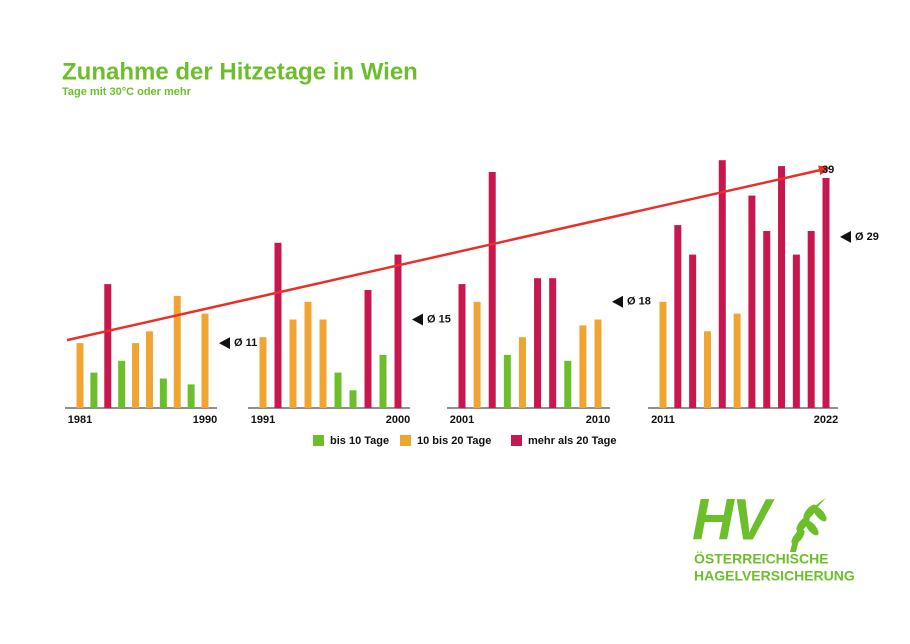  Describe the element at coordinates (127, 92) in the screenshot. I see `chart-subtitle: Tage mit 30°C oder mehr` at that location.